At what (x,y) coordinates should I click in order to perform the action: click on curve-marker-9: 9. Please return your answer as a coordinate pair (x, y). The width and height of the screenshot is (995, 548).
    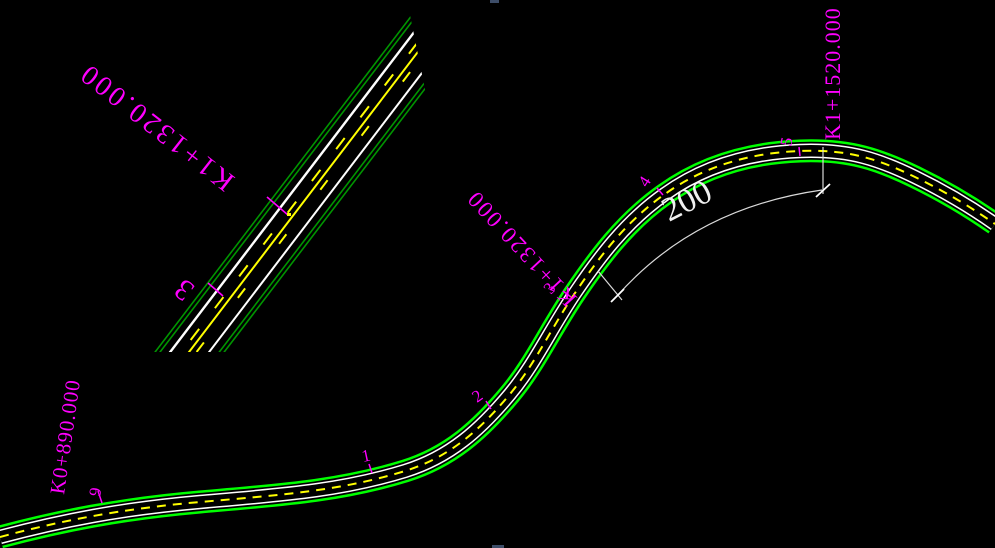
    Looking at the image, I should click on (95, 492).